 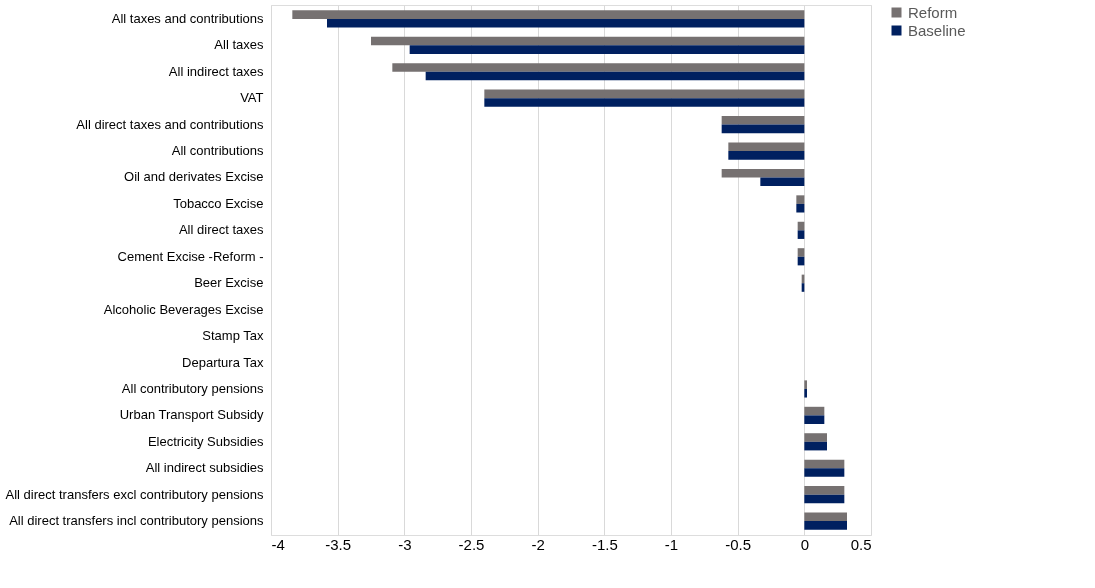 I want to click on y-tick-label: VAT, so click(x=252, y=98).